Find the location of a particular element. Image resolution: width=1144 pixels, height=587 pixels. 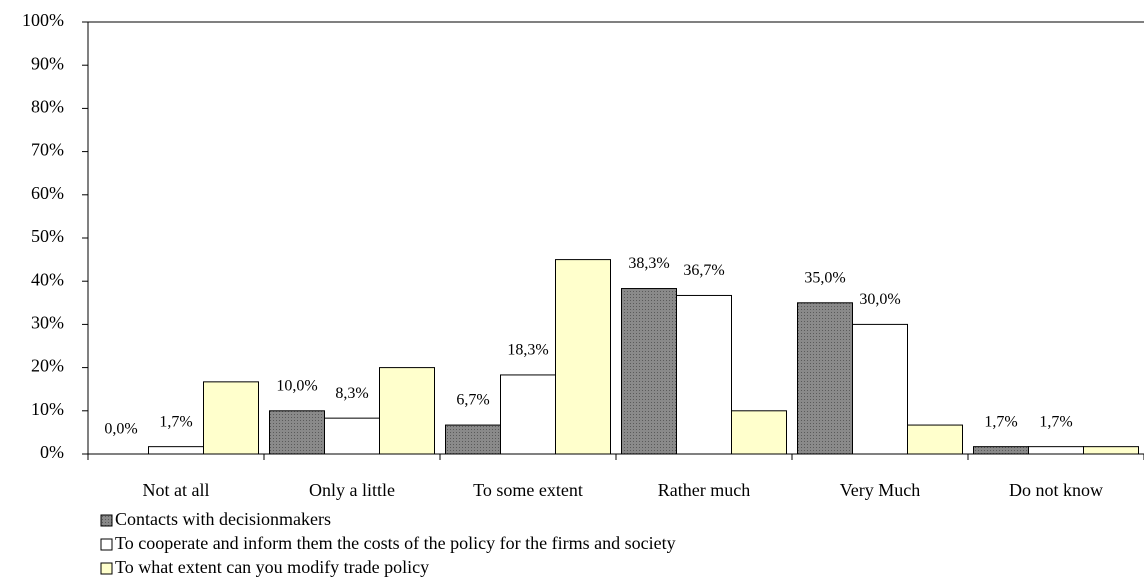

value-label: 6,7% is located at coordinates (472, 400).